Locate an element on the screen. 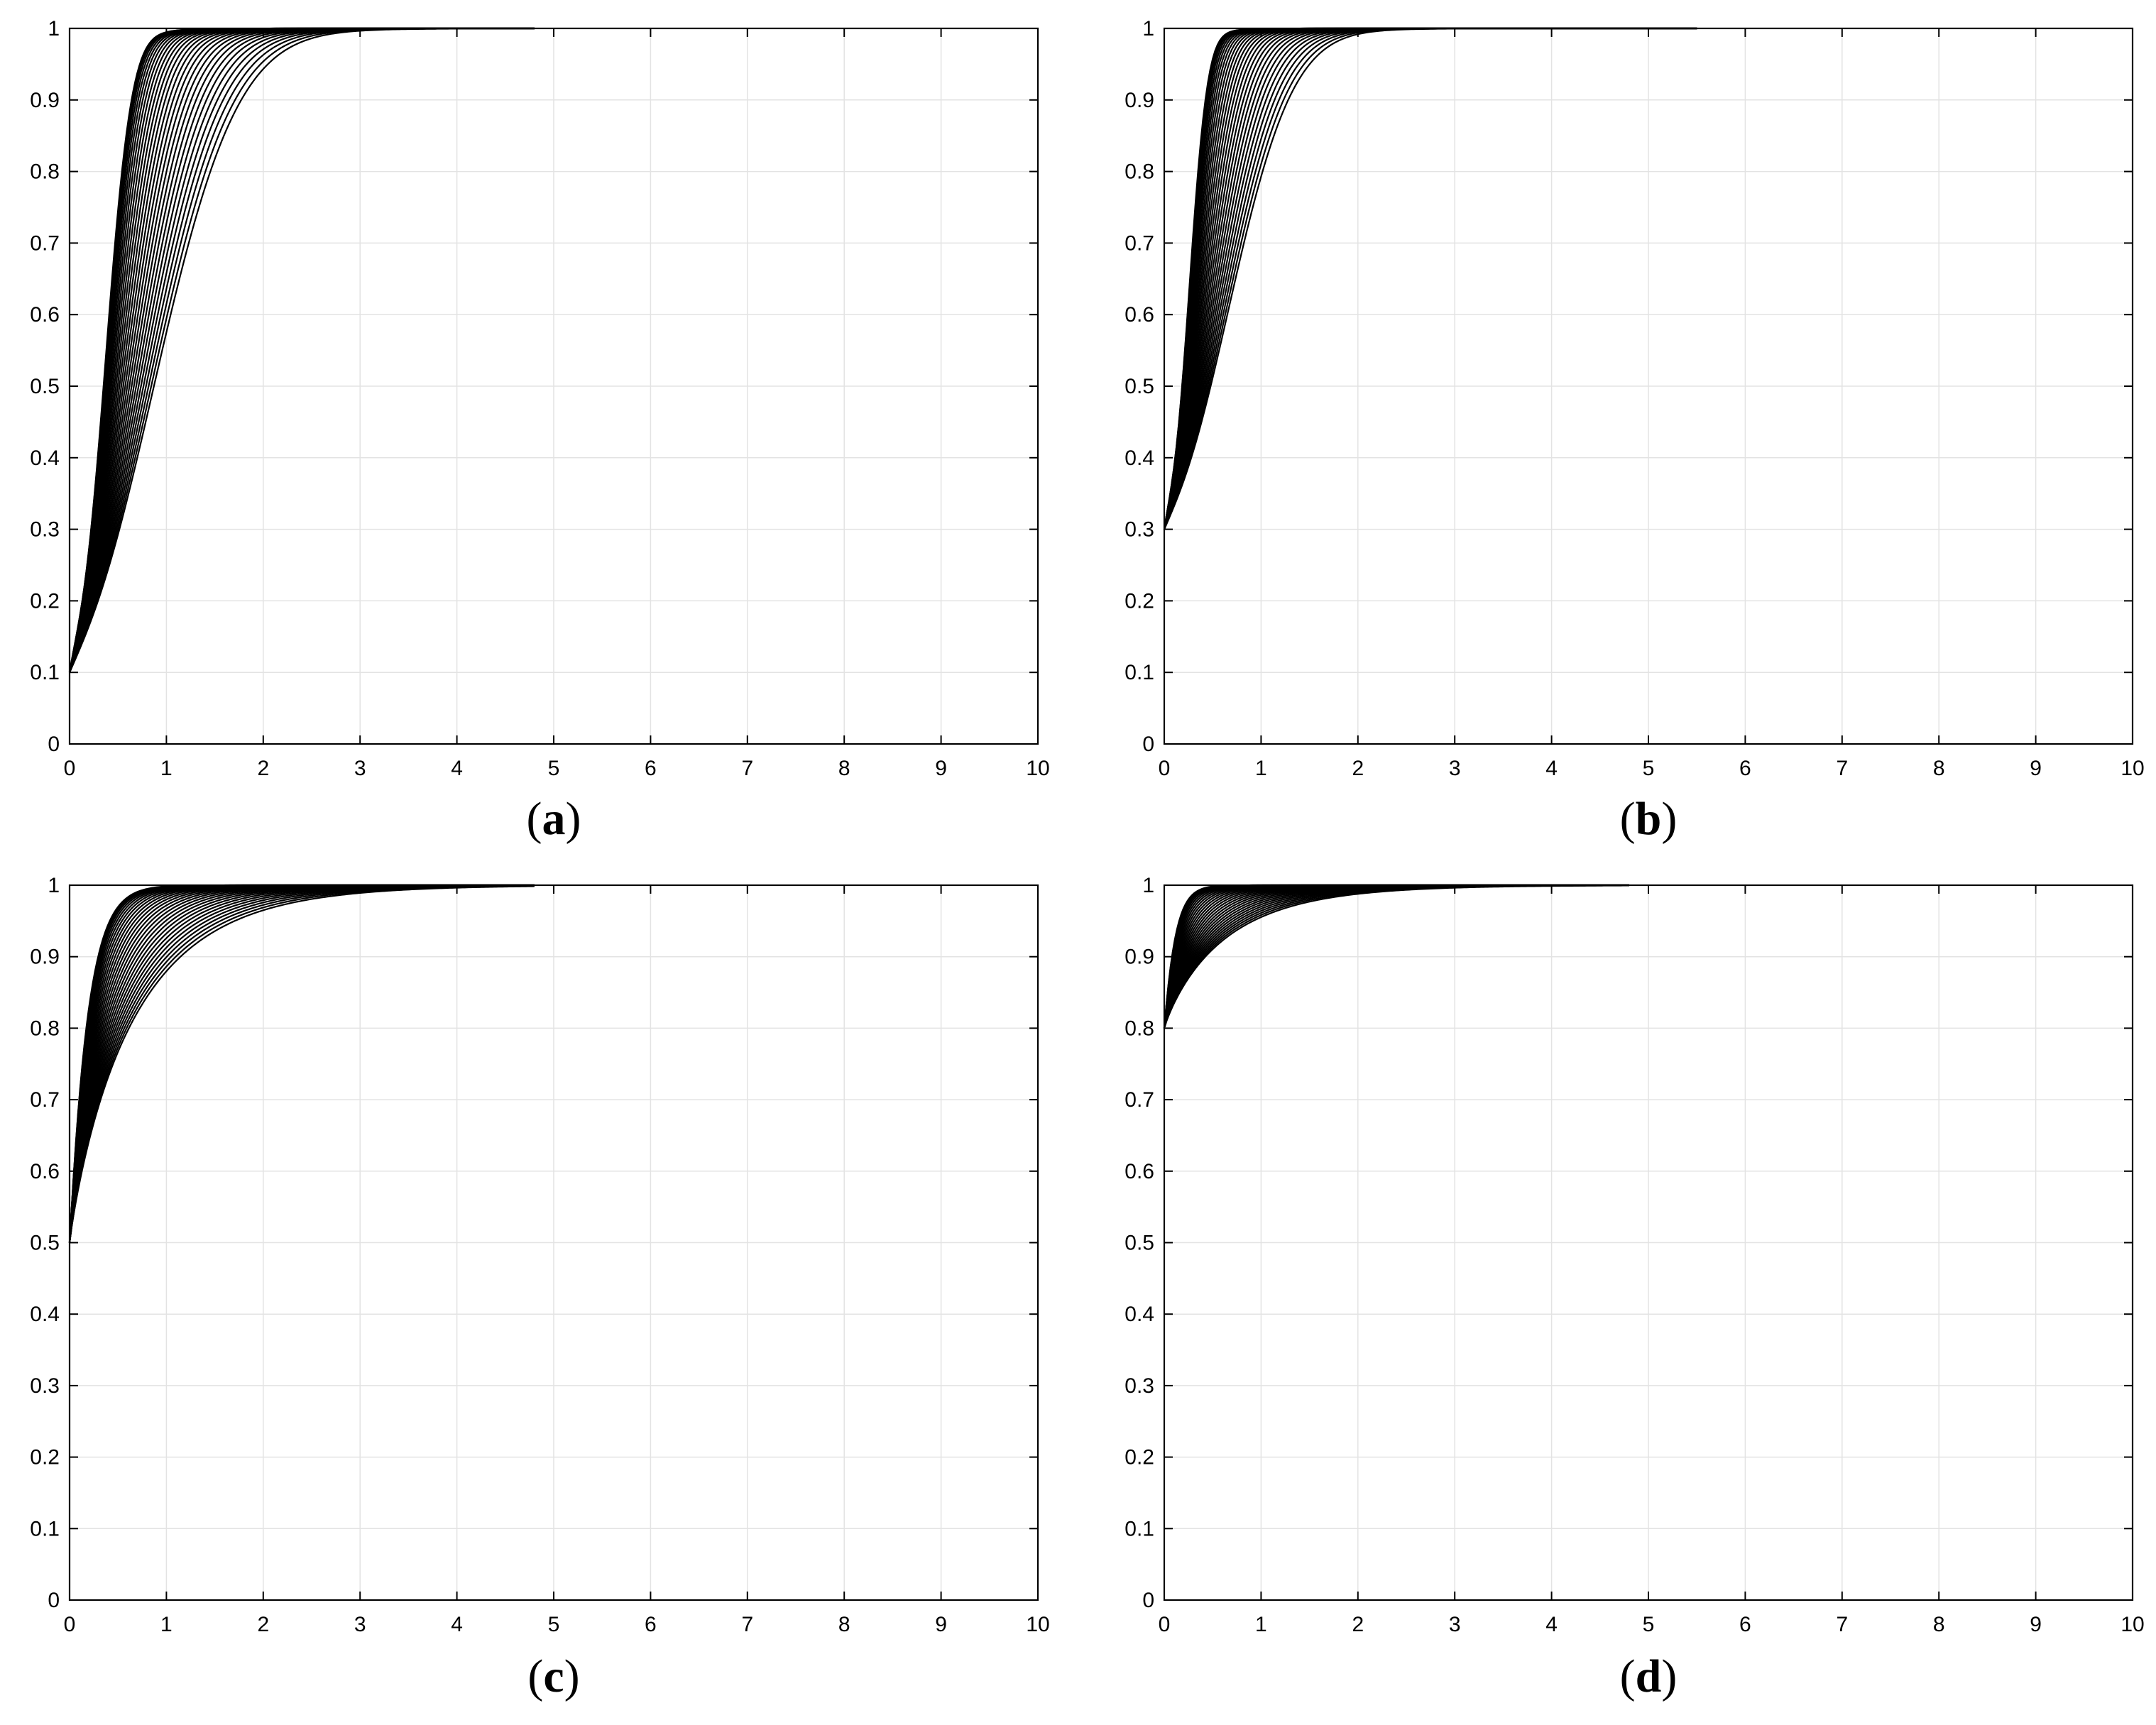 The image size is (2156, 1725). panel-label: (d) is located at coordinates (1649, 1676).